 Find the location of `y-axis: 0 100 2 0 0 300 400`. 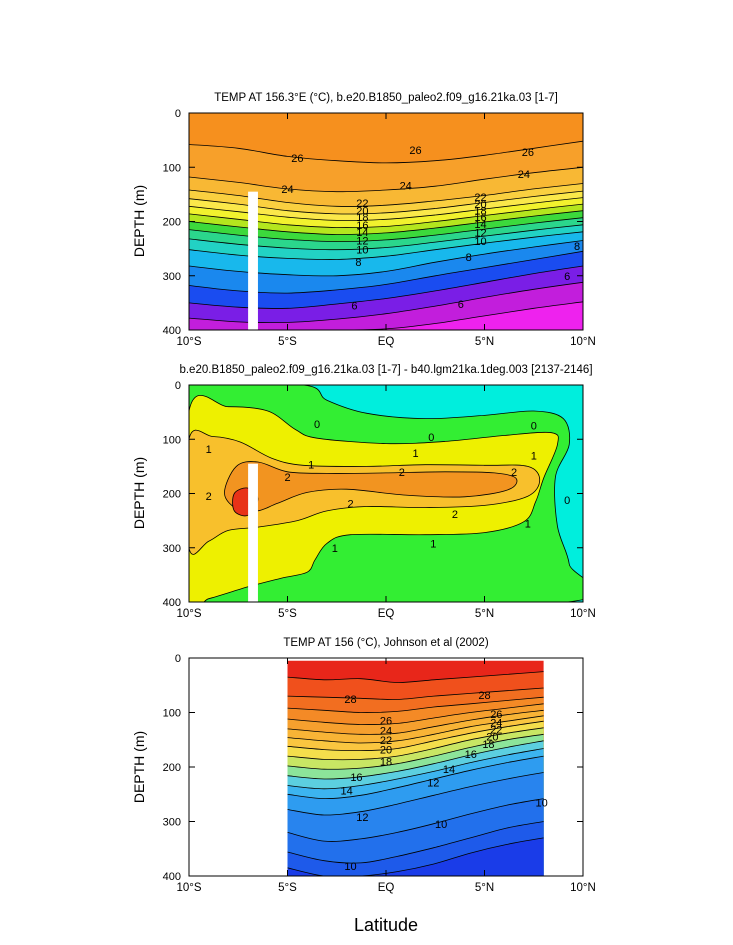

y-axis: 0 100 2 0 0 300 400 is located at coordinates (373, 494).